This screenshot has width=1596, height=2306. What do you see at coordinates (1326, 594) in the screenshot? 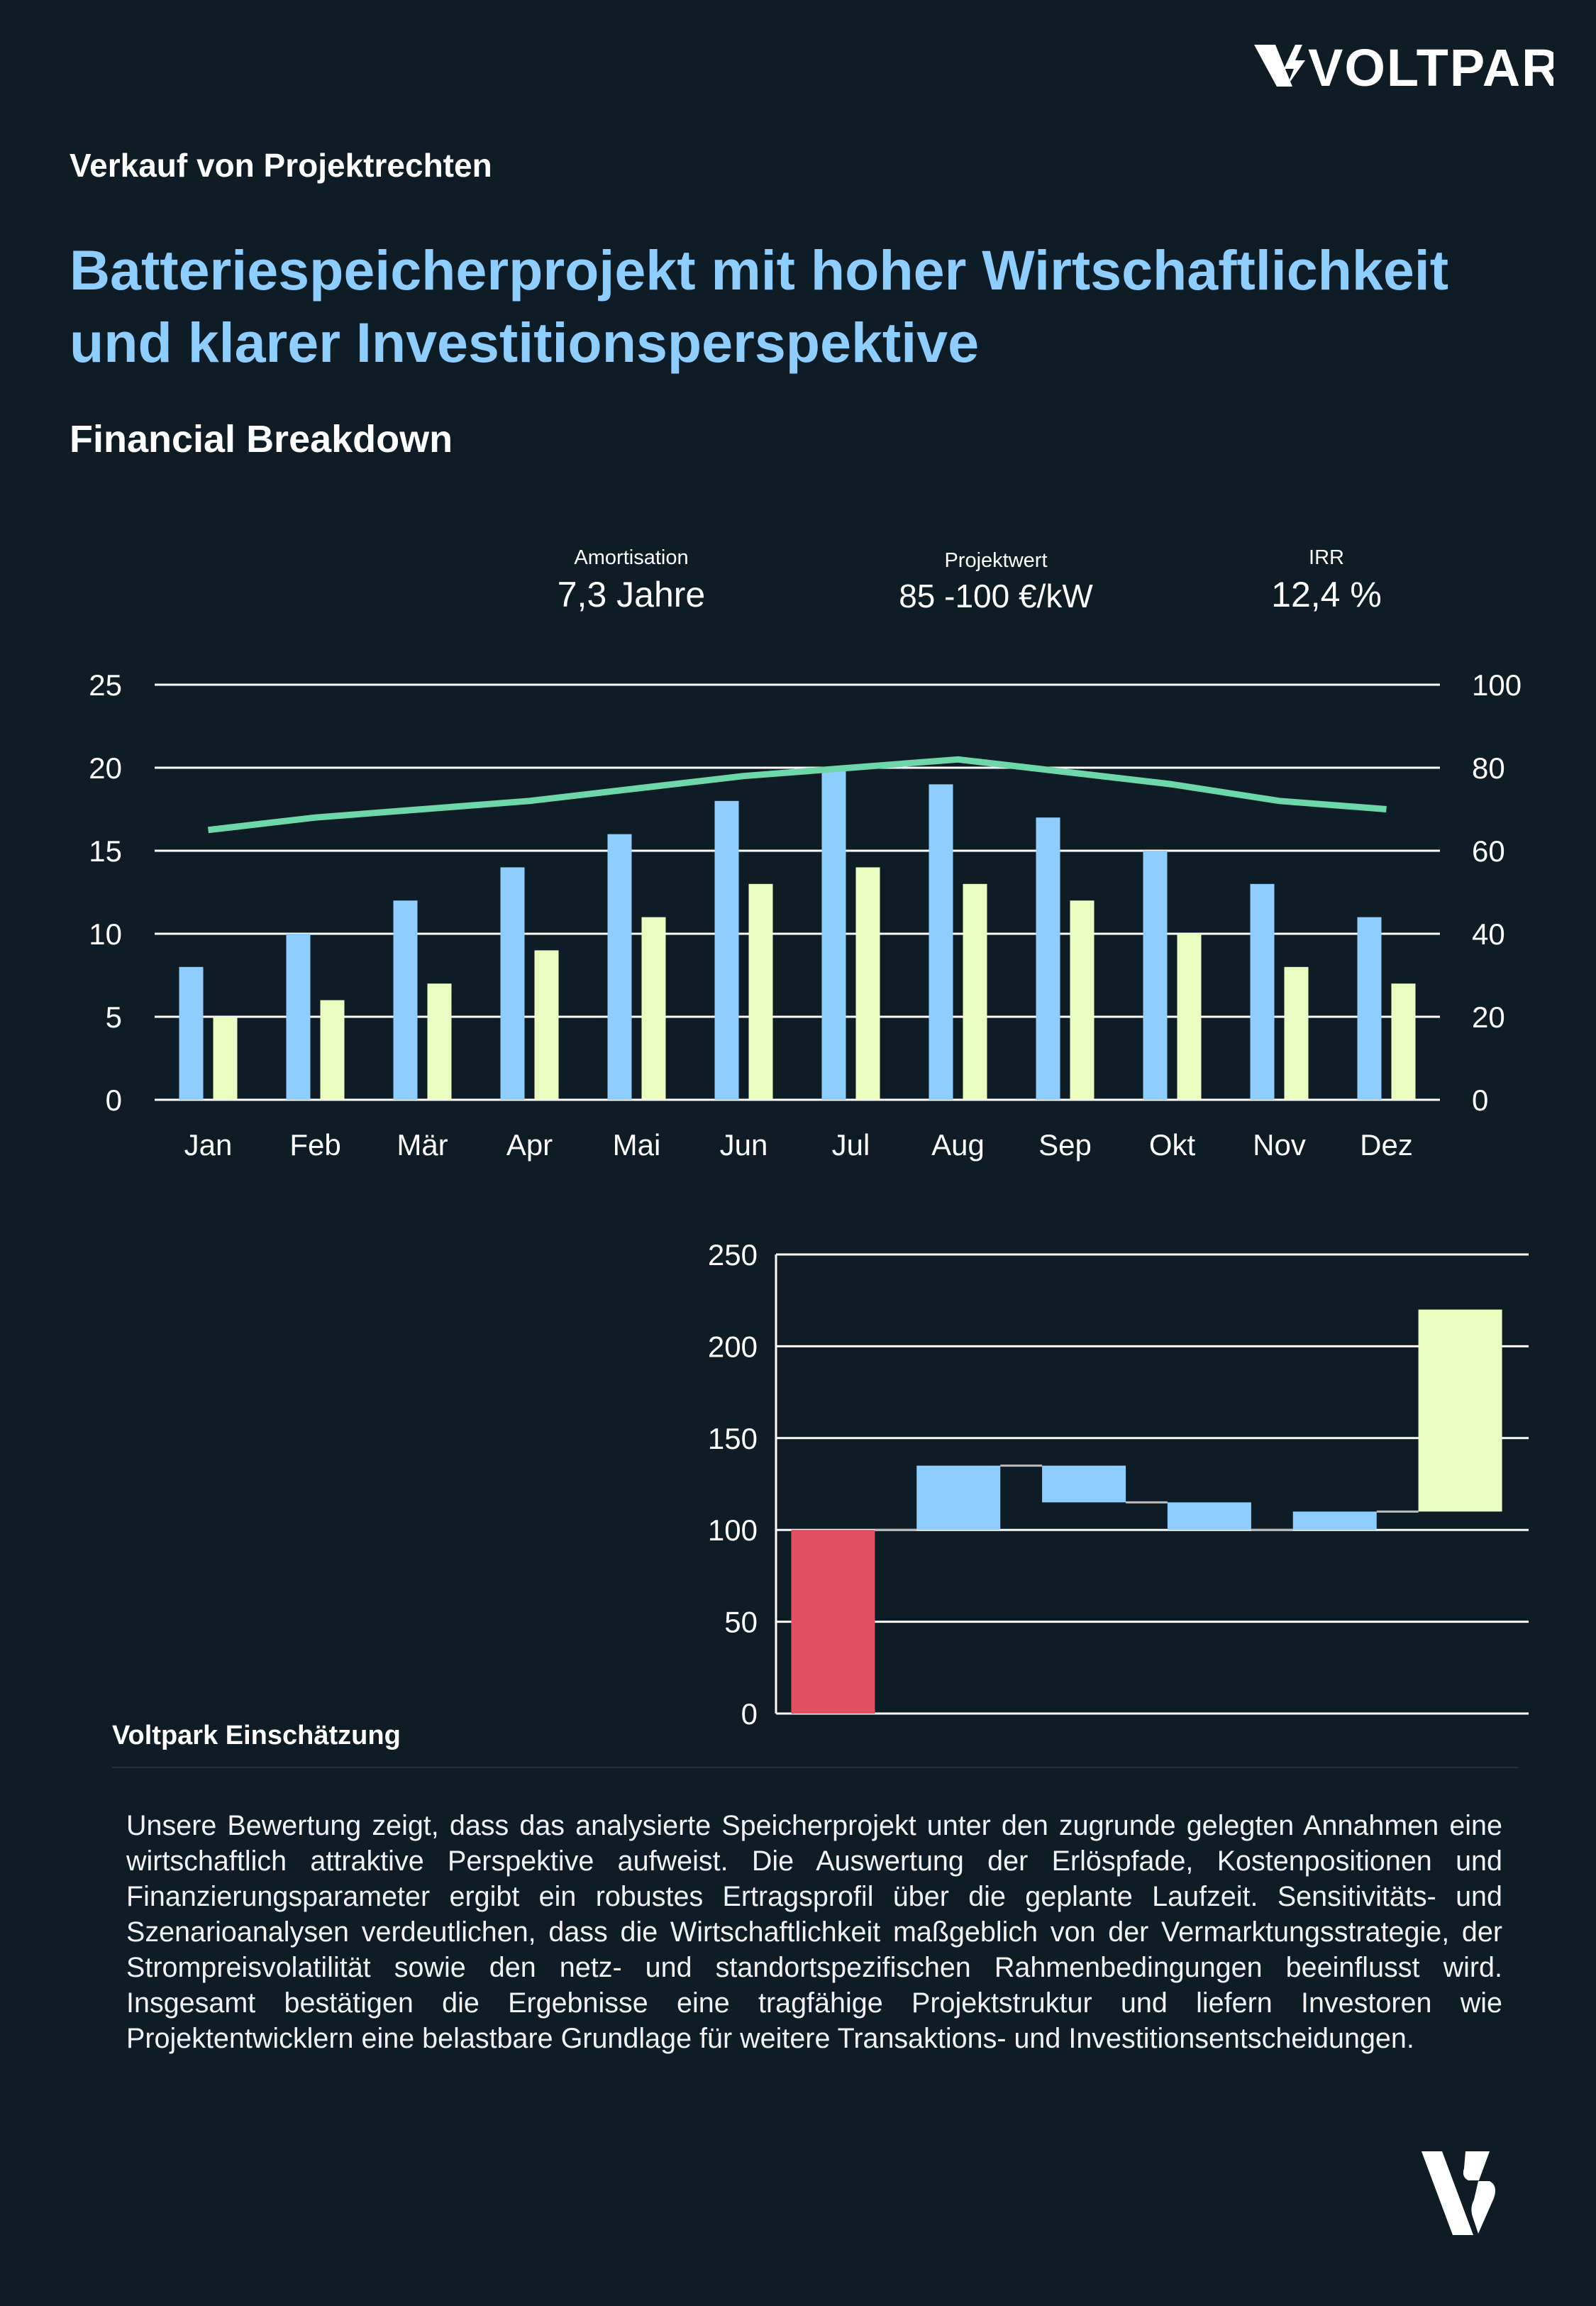
I see `kpi-value: 12,4 %` at bounding box center [1326, 594].